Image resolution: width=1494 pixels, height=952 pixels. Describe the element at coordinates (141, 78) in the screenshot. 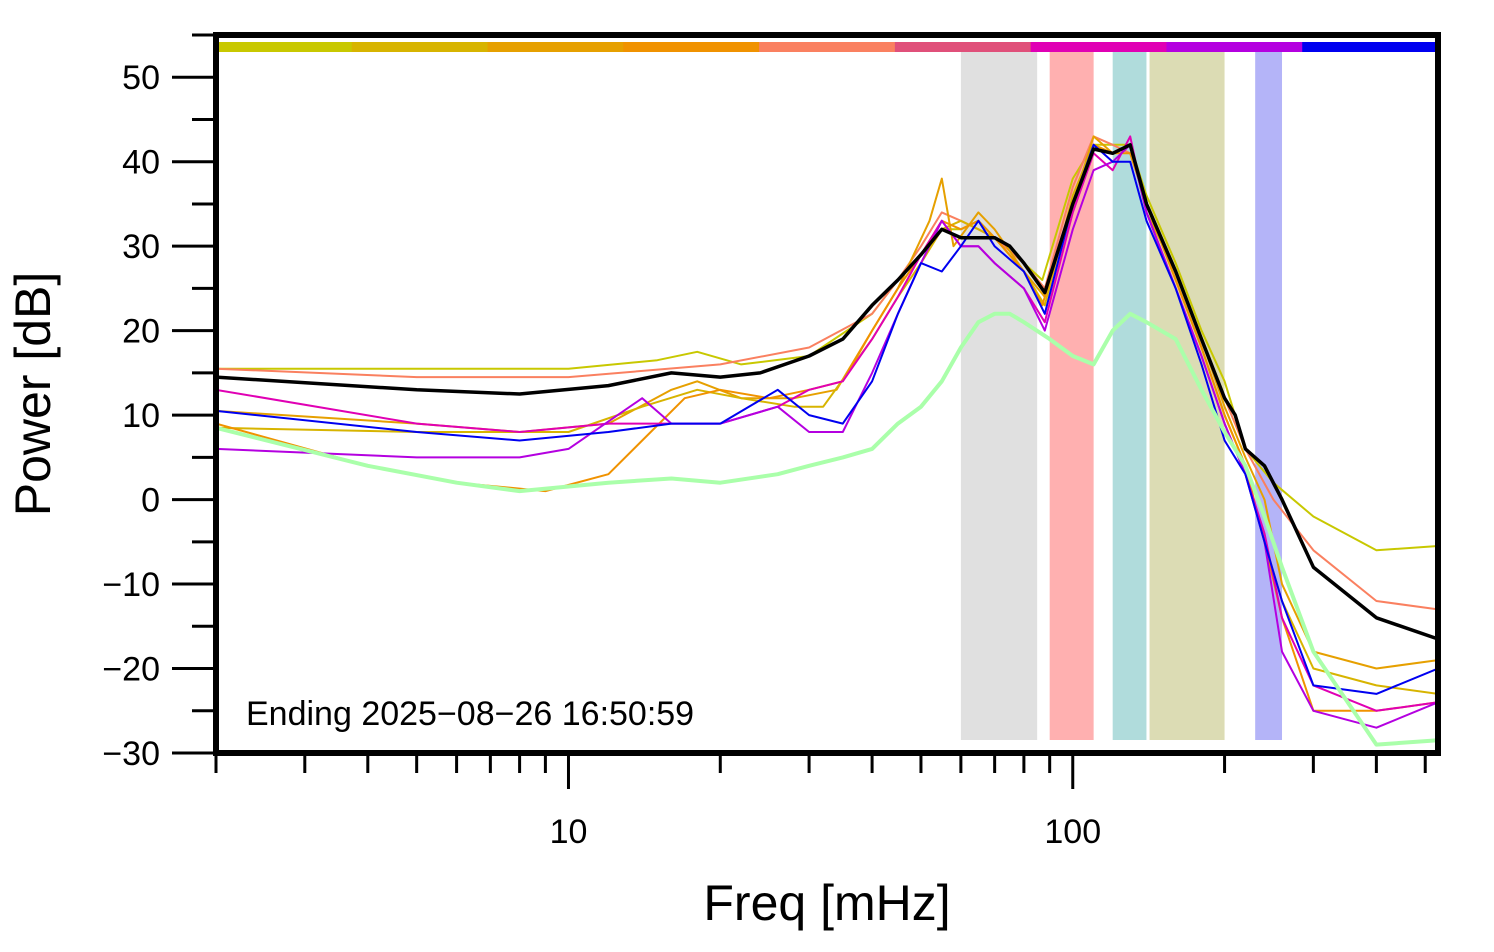

I see `y-tick-label: 50` at that location.